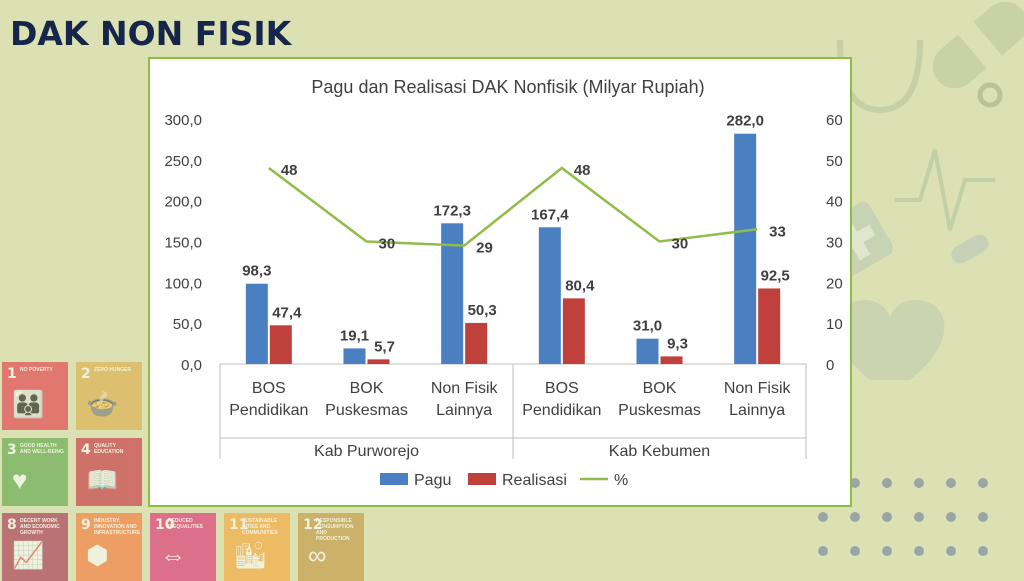 The height and width of the screenshot is (581, 1024). Describe the element at coordinates (173, 555) in the screenshot. I see `inequality-icon: ⇔` at that location.